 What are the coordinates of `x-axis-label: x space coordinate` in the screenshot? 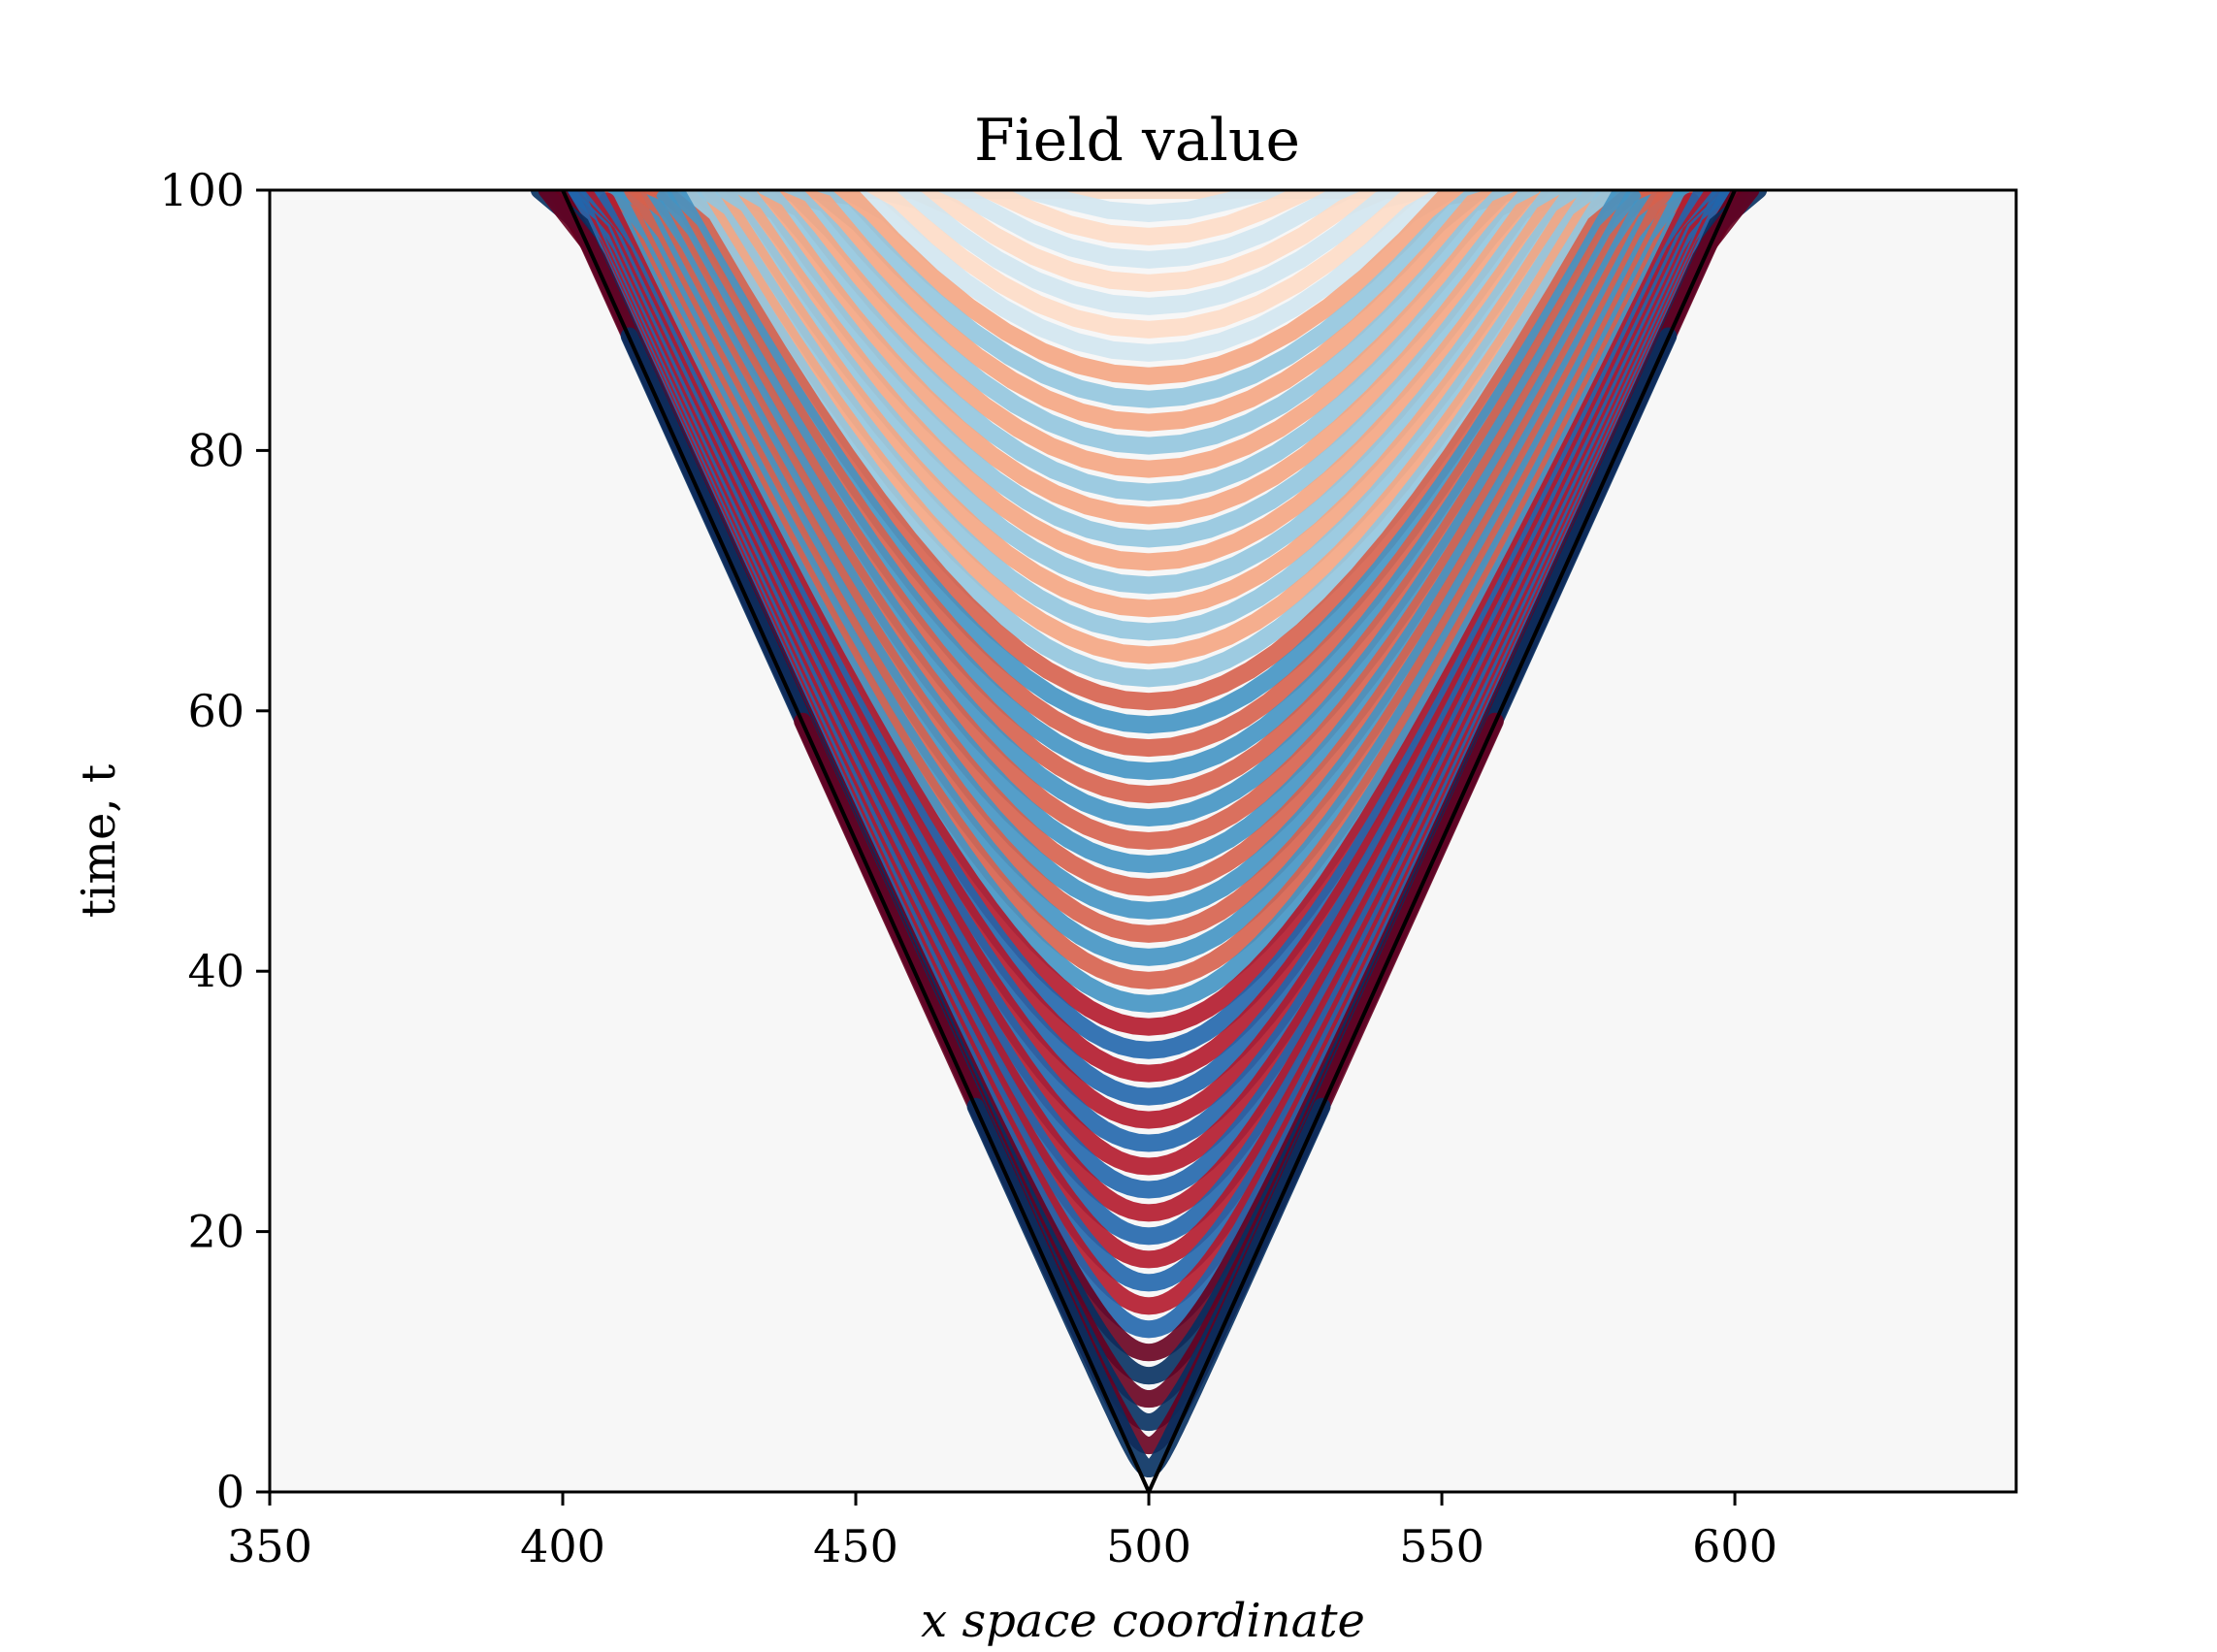 It's located at (1143, 1621).